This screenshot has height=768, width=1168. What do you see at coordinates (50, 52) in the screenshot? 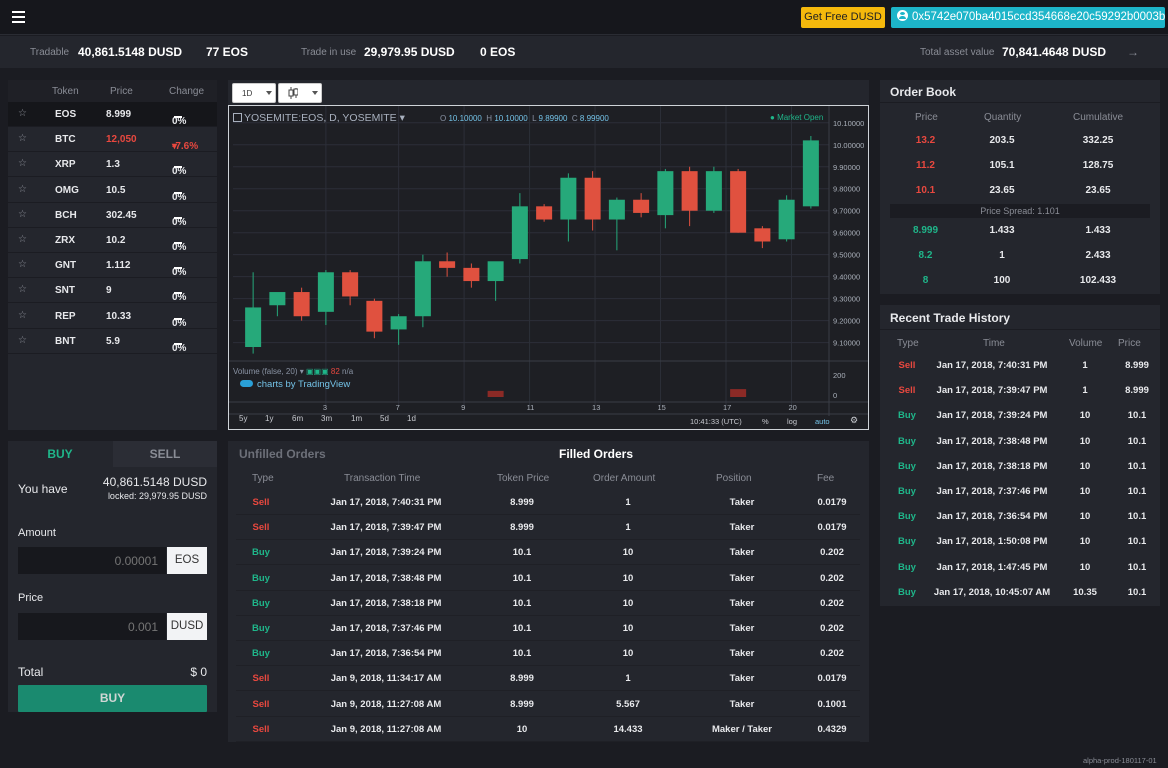
I see `tradable-label: Tradable` at bounding box center [50, 52].